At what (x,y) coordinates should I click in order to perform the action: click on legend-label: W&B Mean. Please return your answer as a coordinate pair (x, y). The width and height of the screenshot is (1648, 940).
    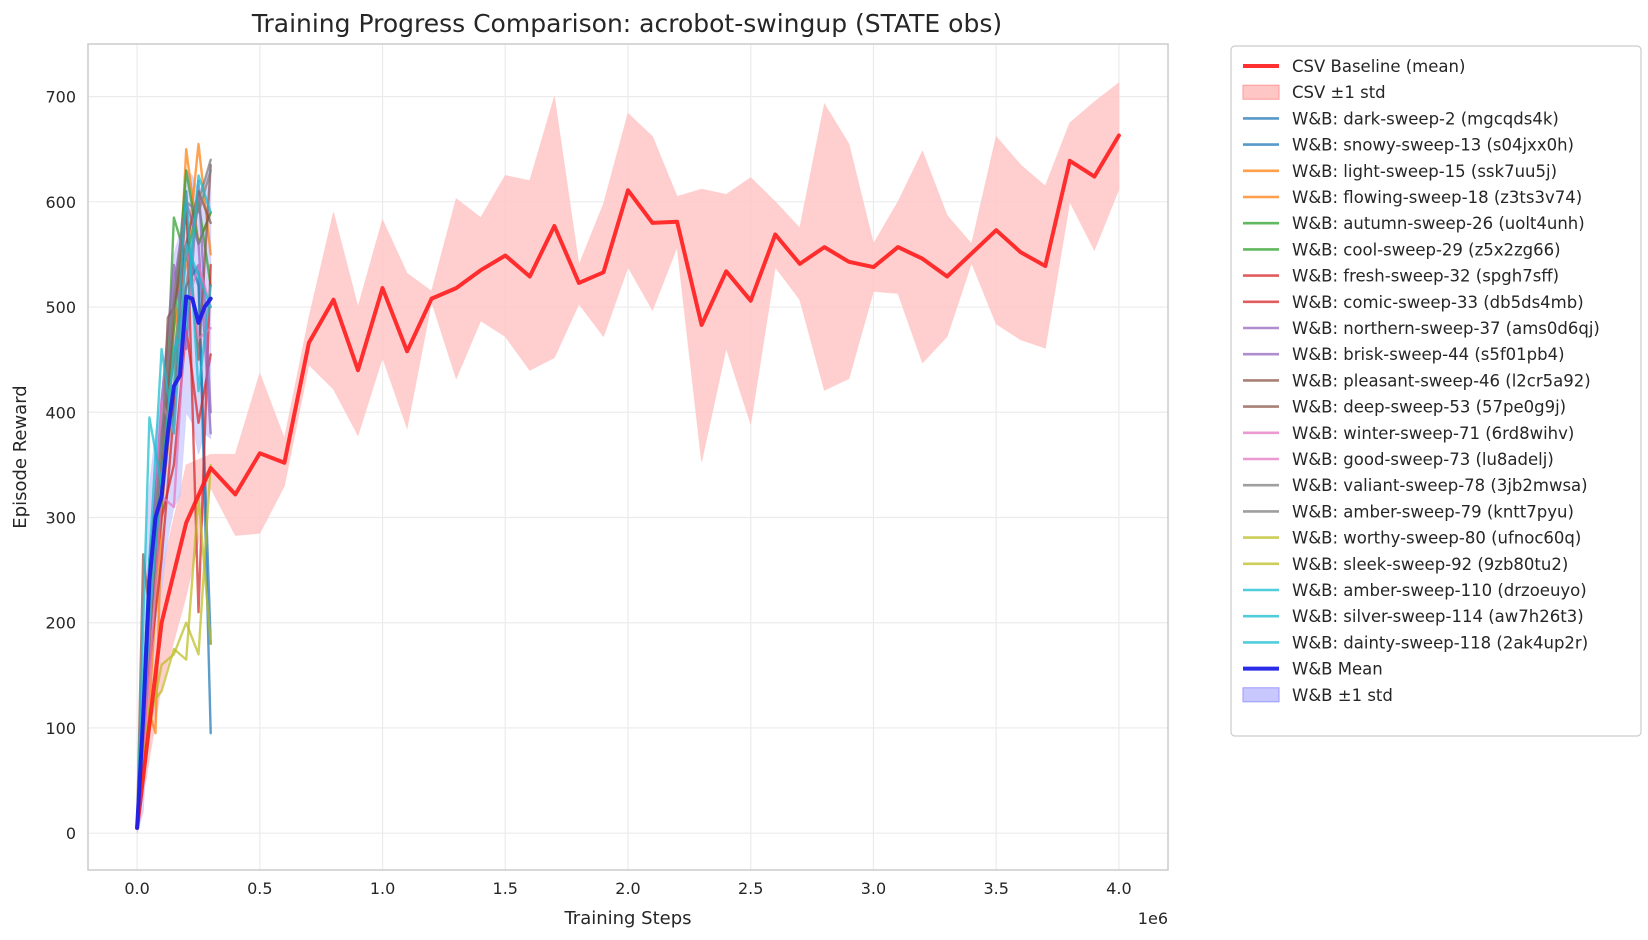
    Looking at the image, I should click on (1337, 669).